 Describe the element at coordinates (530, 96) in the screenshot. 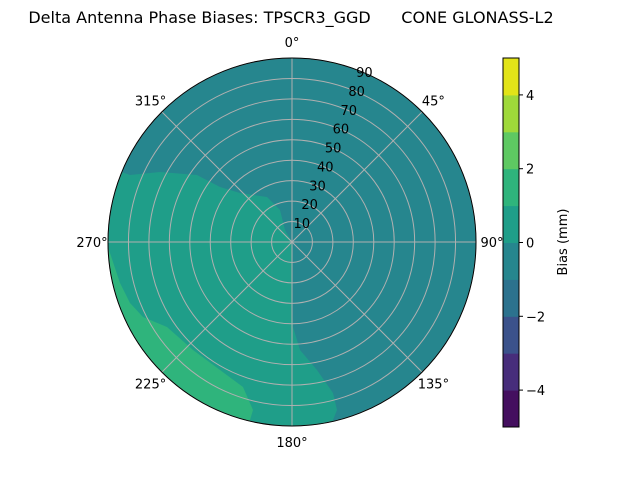

I see `colorbar-tick-label: 4` at that location.